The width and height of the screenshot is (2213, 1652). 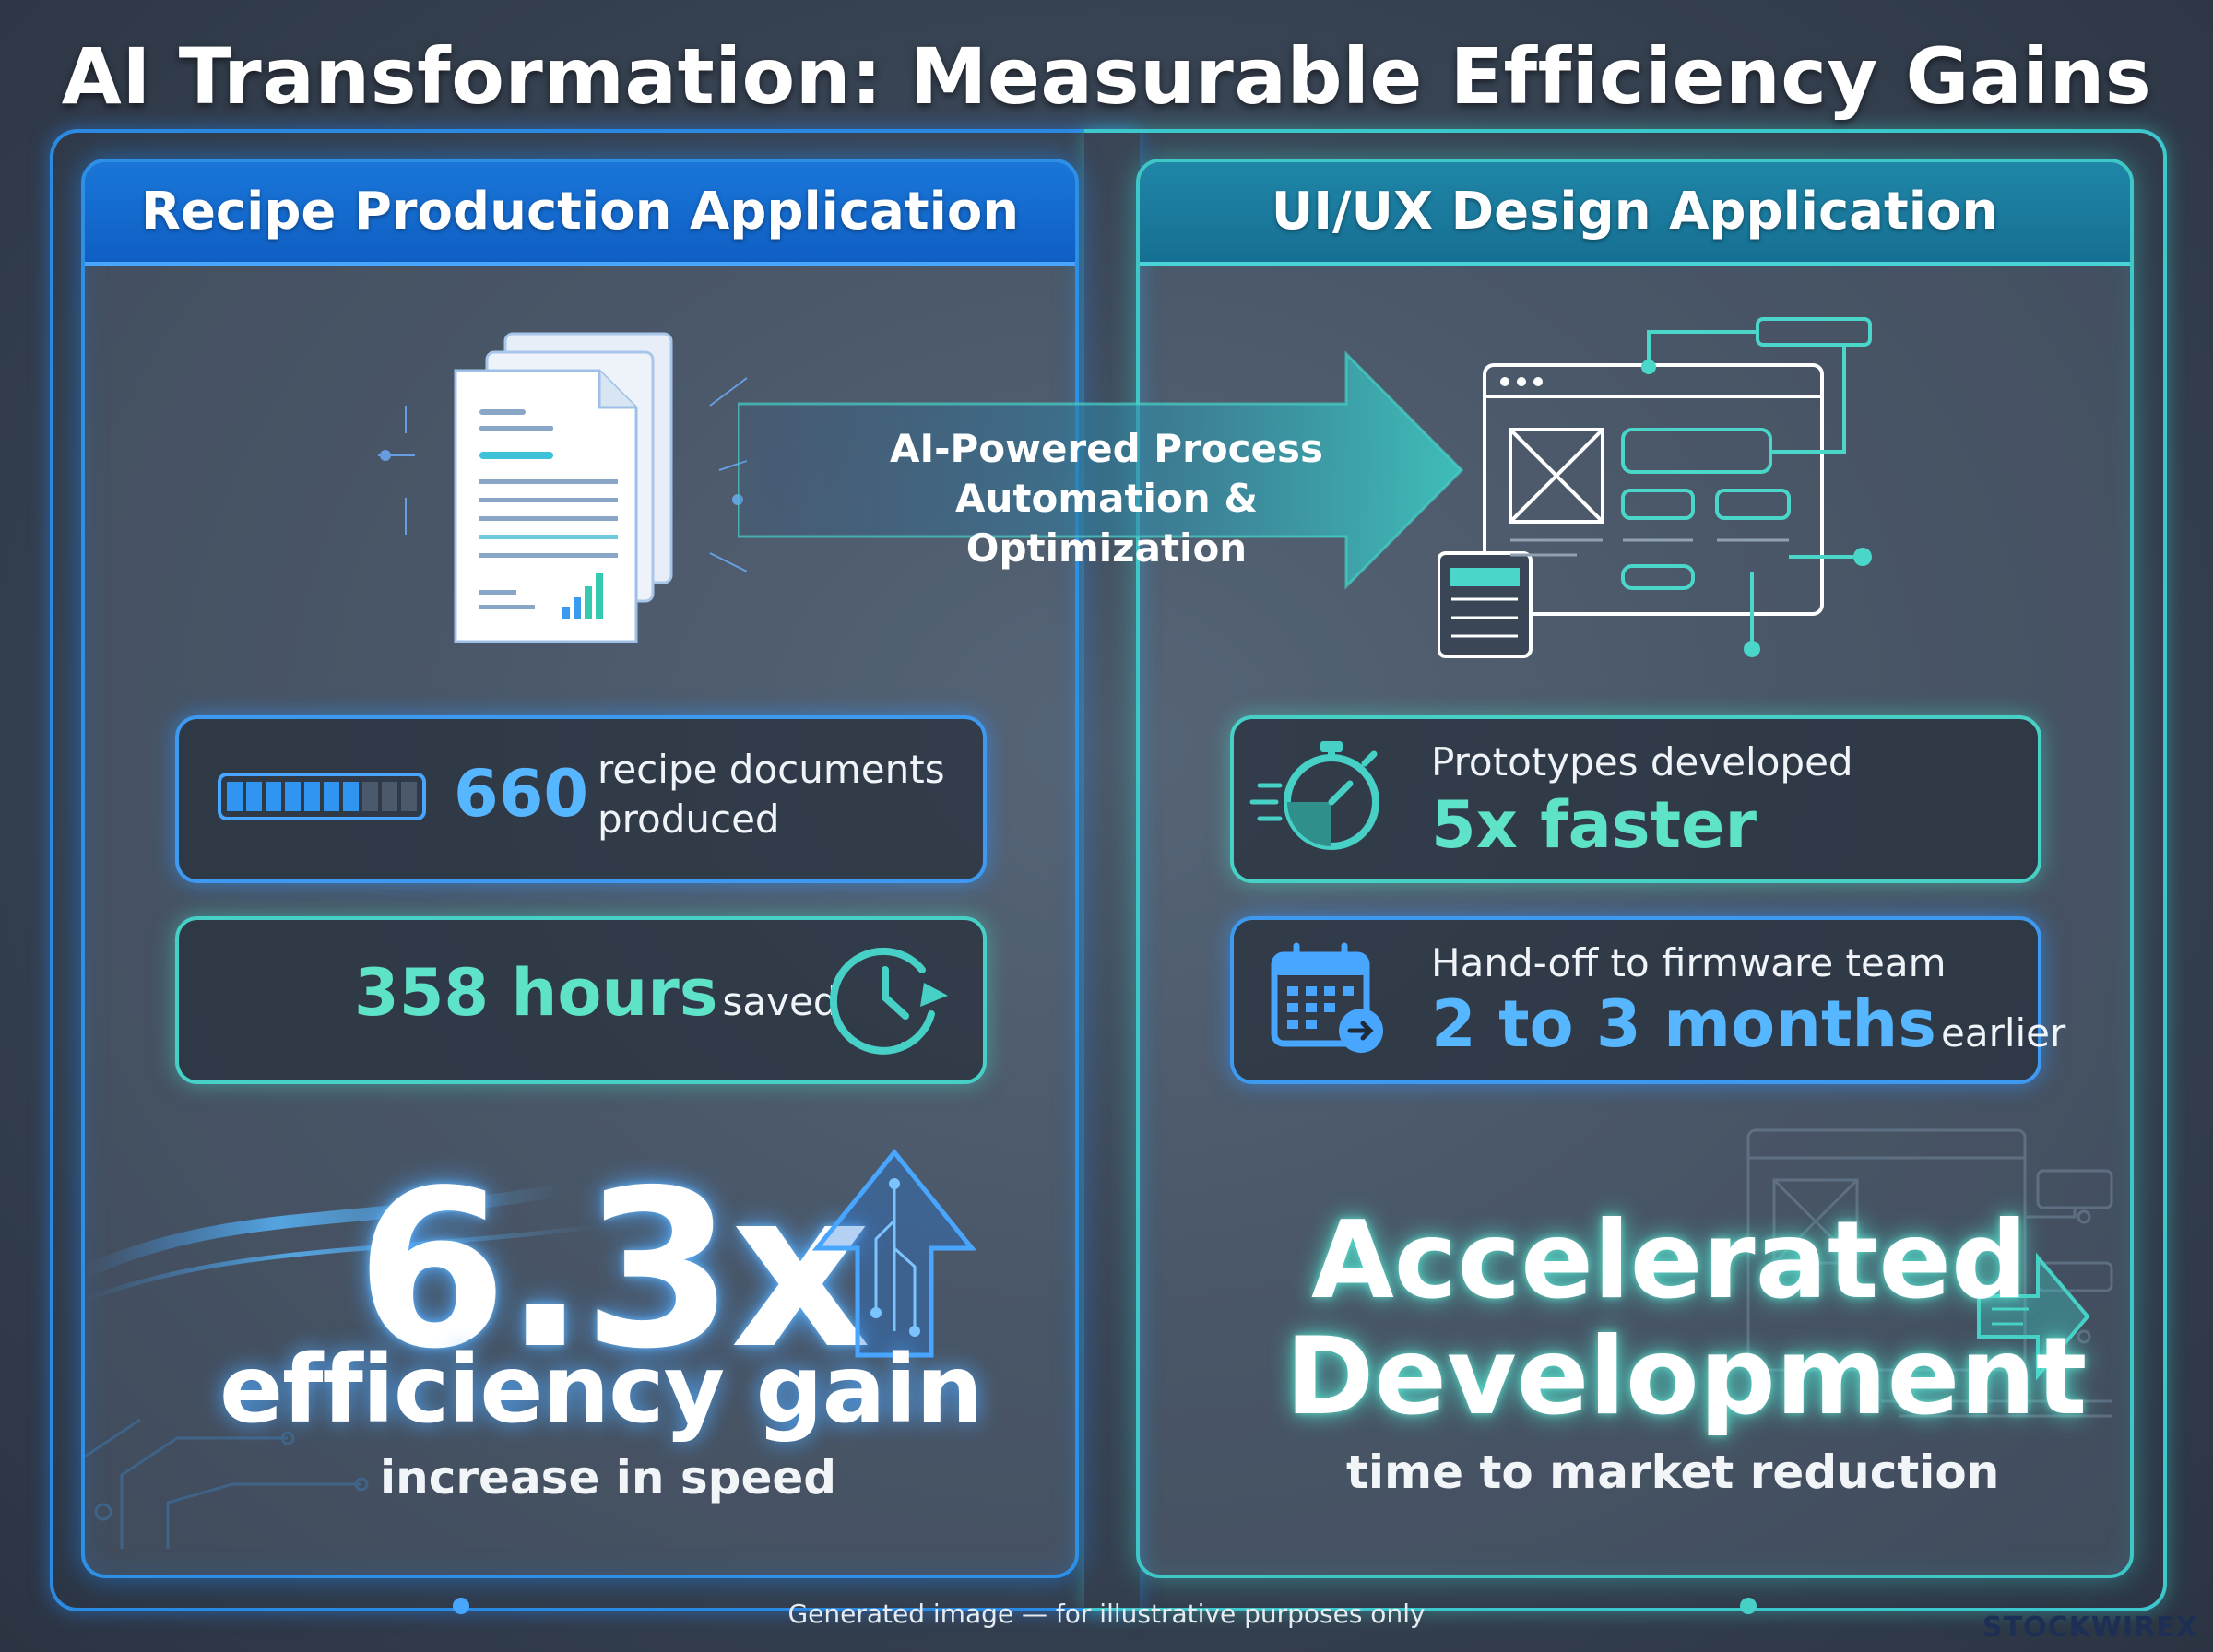 I want to click on documents-label-line2: produced, so click(x=689, y=819).